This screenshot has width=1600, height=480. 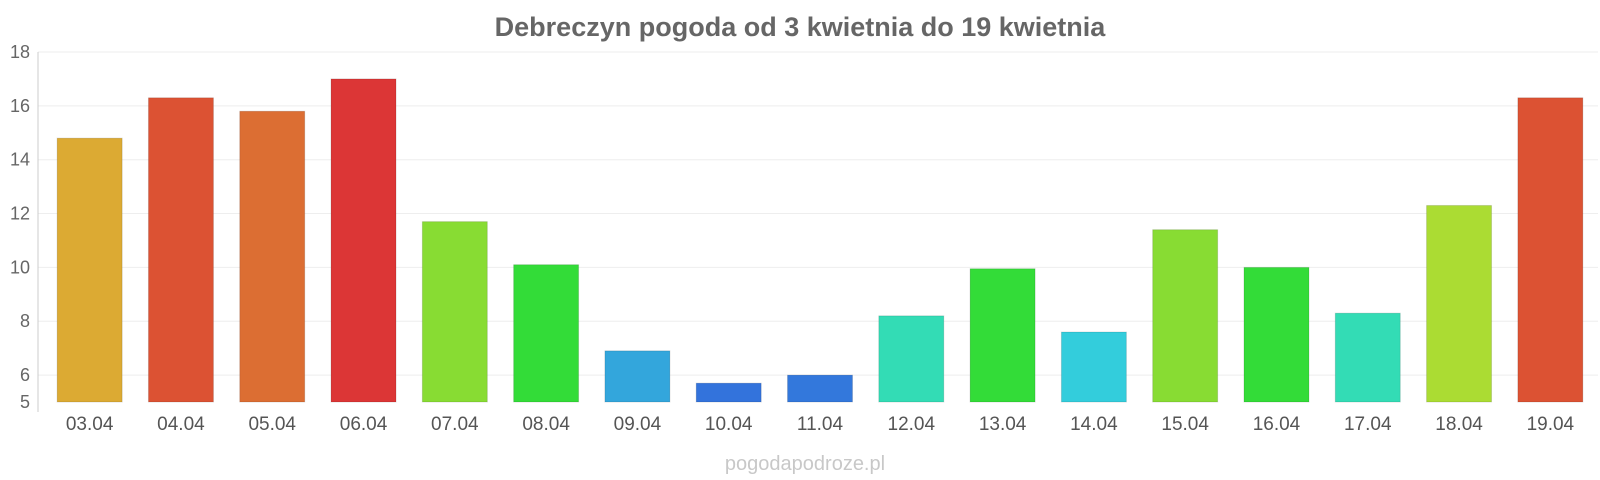 What do you see at coordinates (729, 424) in the screenshot?
I see `x-tick-label: 10.04` at bounding box center [729, 424].